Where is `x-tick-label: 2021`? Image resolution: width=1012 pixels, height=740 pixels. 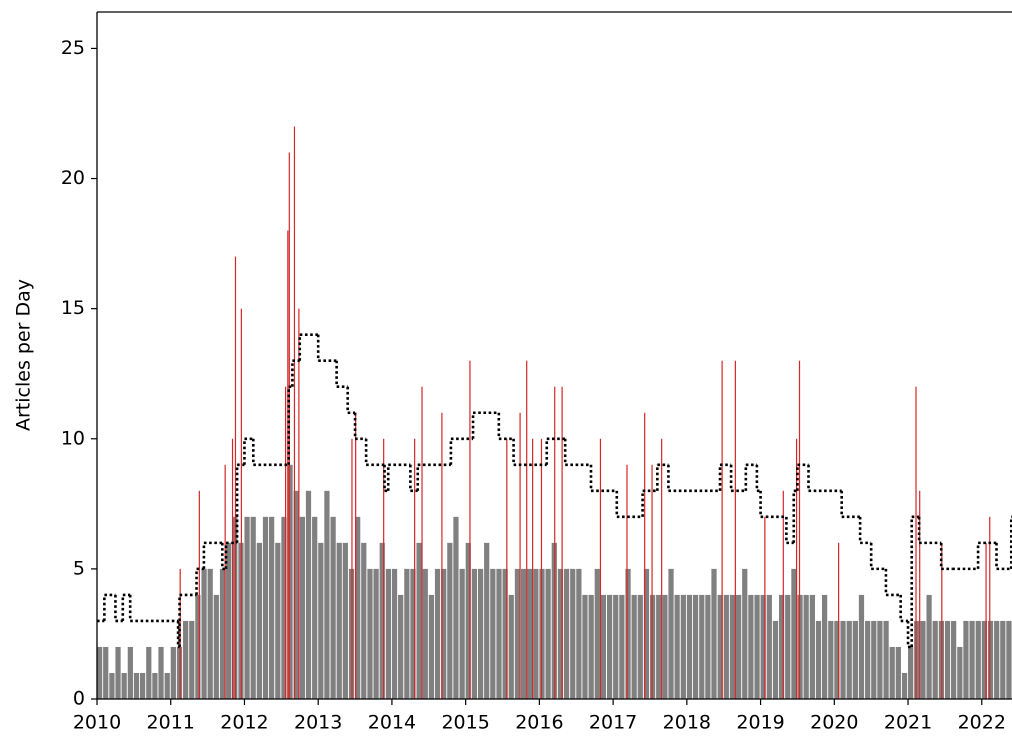 x-tick-label: 2021 is located at coordinates (908, 723).